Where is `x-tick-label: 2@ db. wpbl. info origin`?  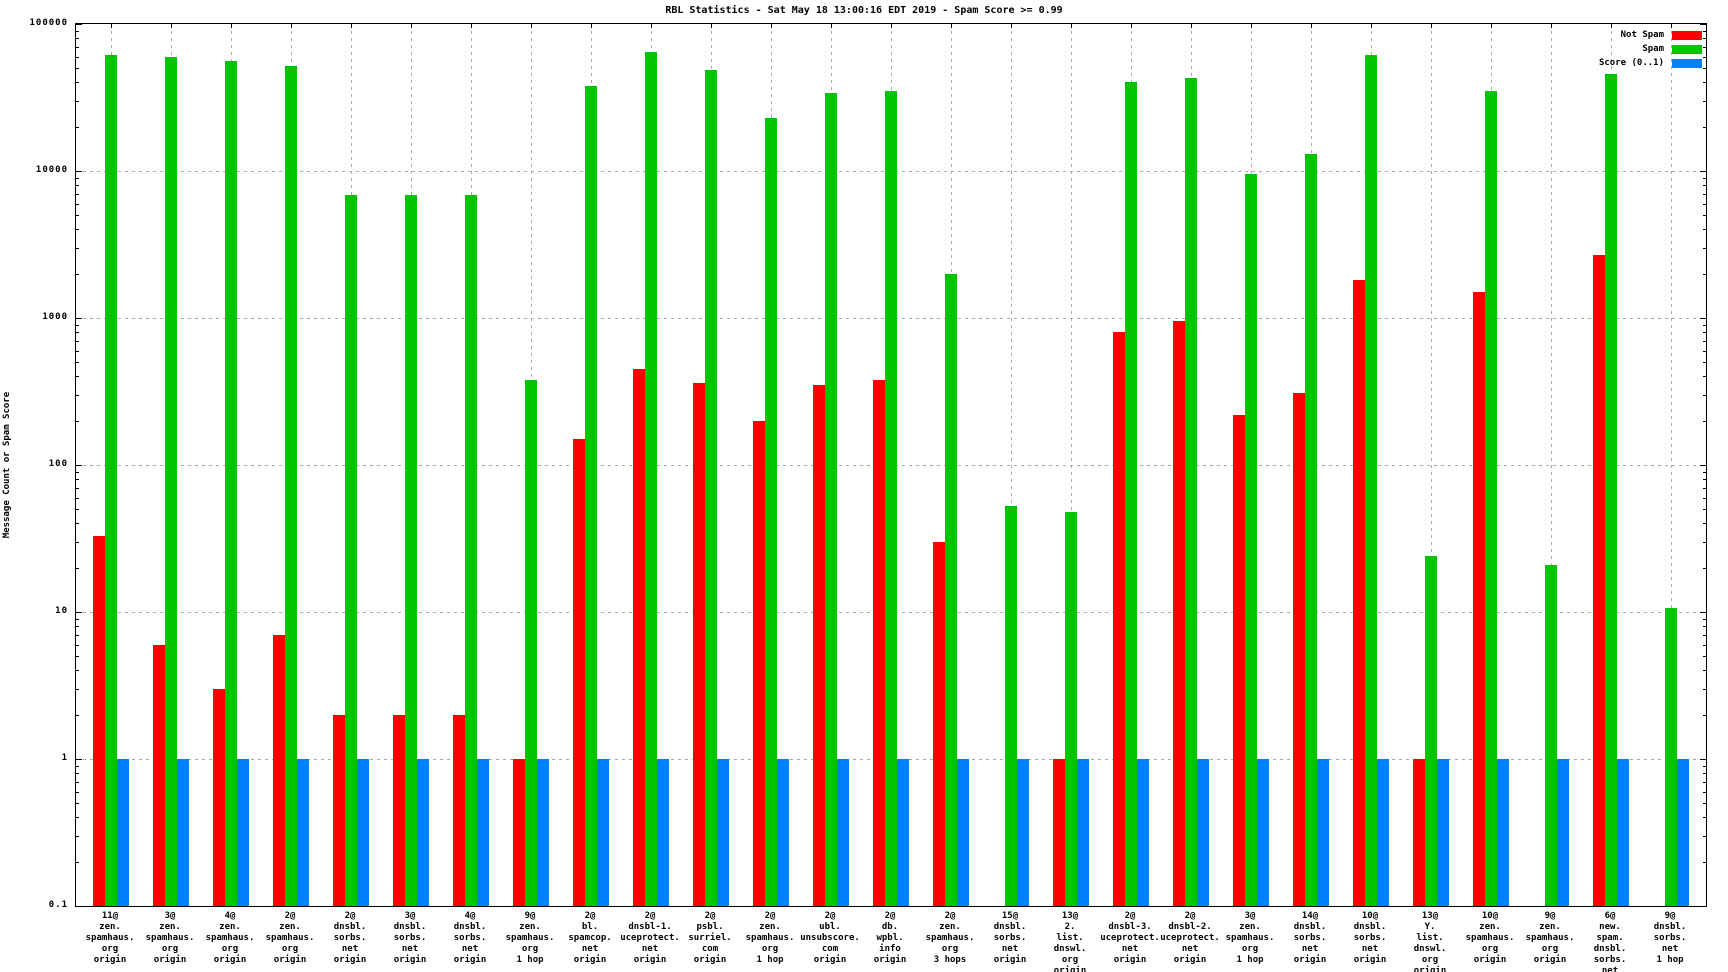
x-tick-label: 2@ db. wpbl. info origin is located at coordinates (890, 938).